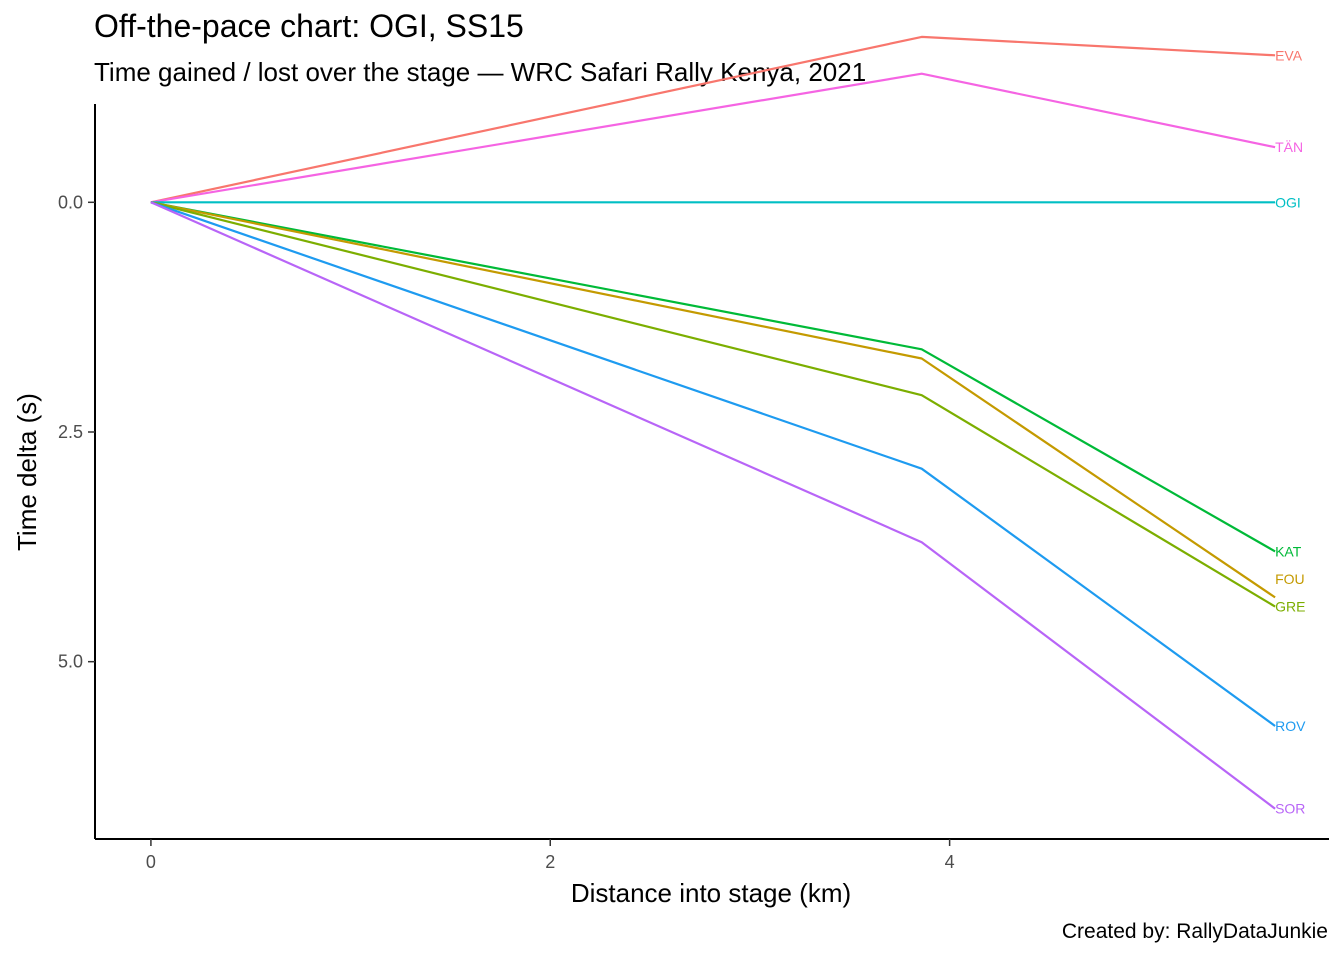 This screenshot has width=1344, height=960. I want to click on series-label-rov: ROV, so click(1290, 726).